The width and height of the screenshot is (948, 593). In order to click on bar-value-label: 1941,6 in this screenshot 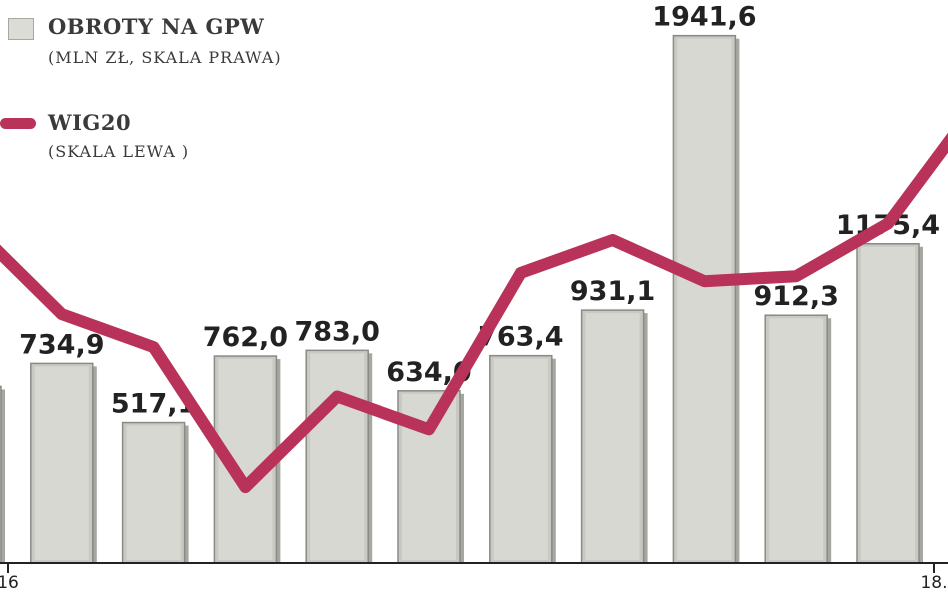, I will do `click(704, 17)`.